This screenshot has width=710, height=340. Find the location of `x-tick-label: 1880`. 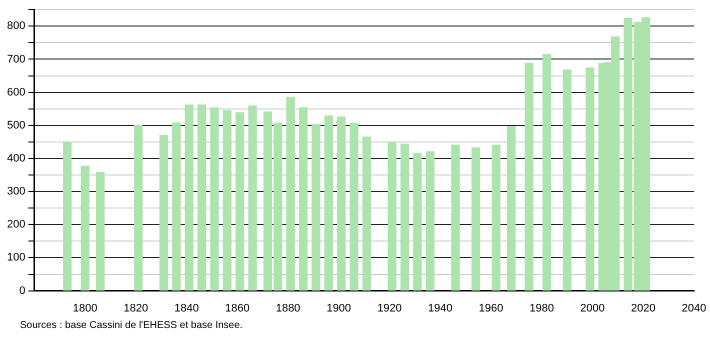

x-tick-label: 1880 is located at coordinates (288, 308).